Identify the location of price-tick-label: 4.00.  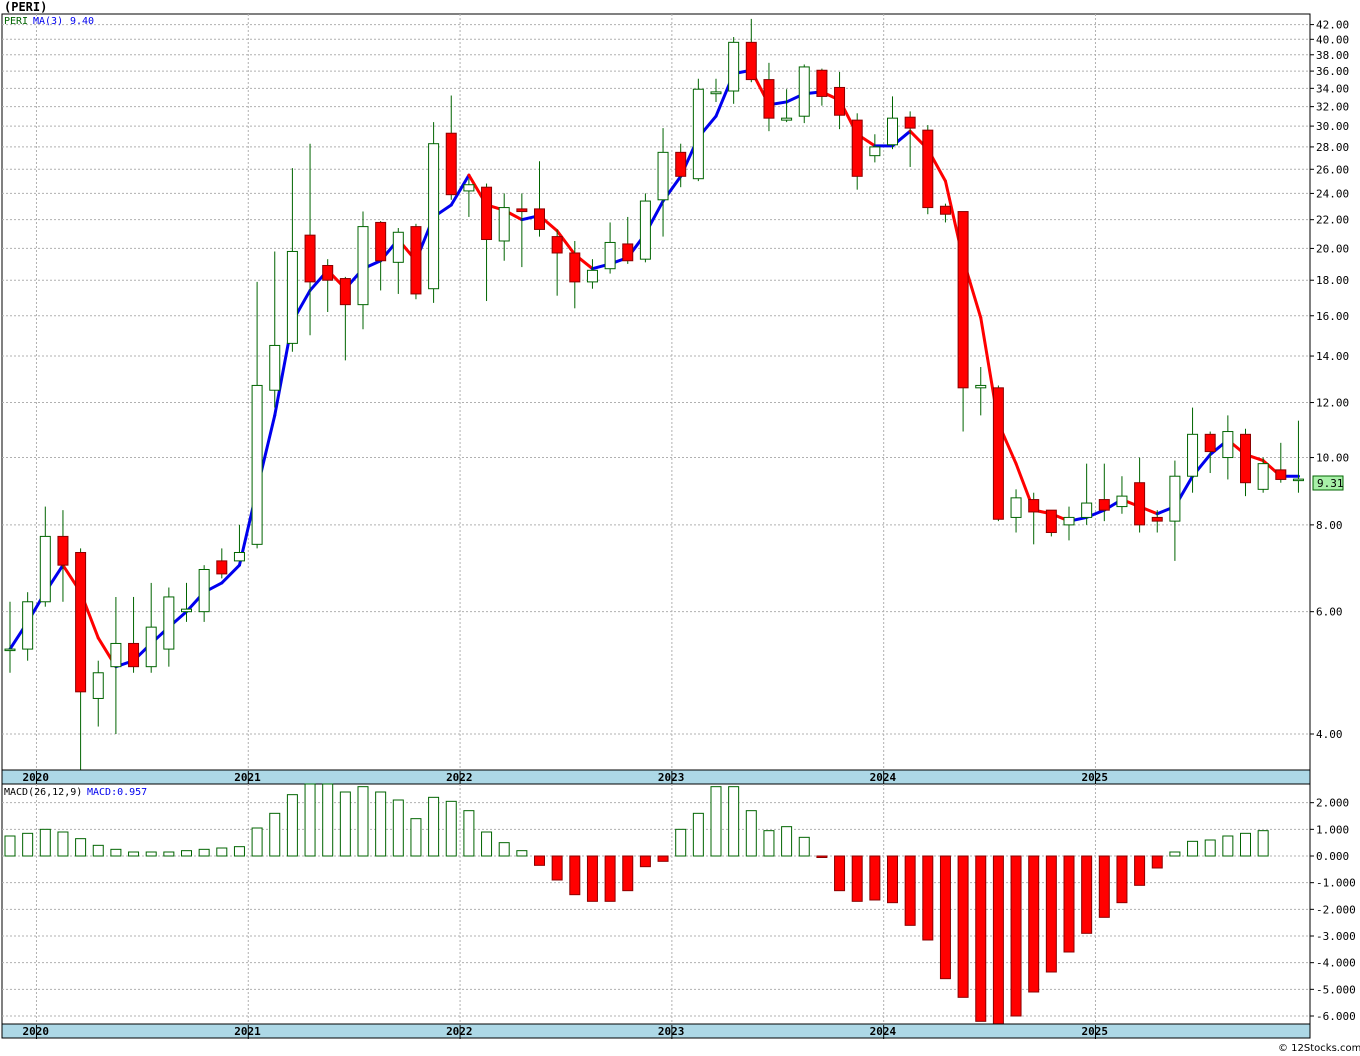
(1329, 734).